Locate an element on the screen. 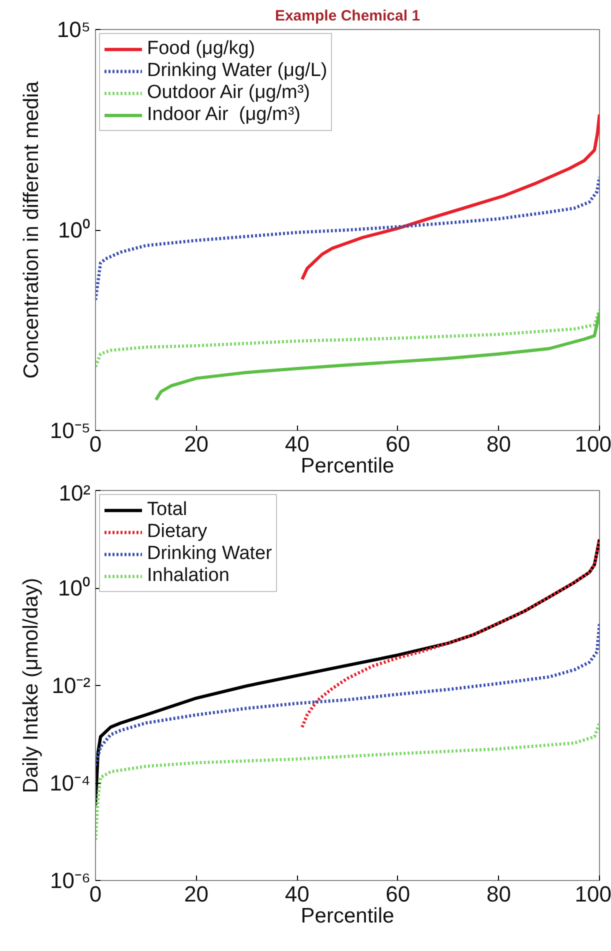 The image size is (611, 951). legend-label: Inhalation is located at coordinates (188, 576).